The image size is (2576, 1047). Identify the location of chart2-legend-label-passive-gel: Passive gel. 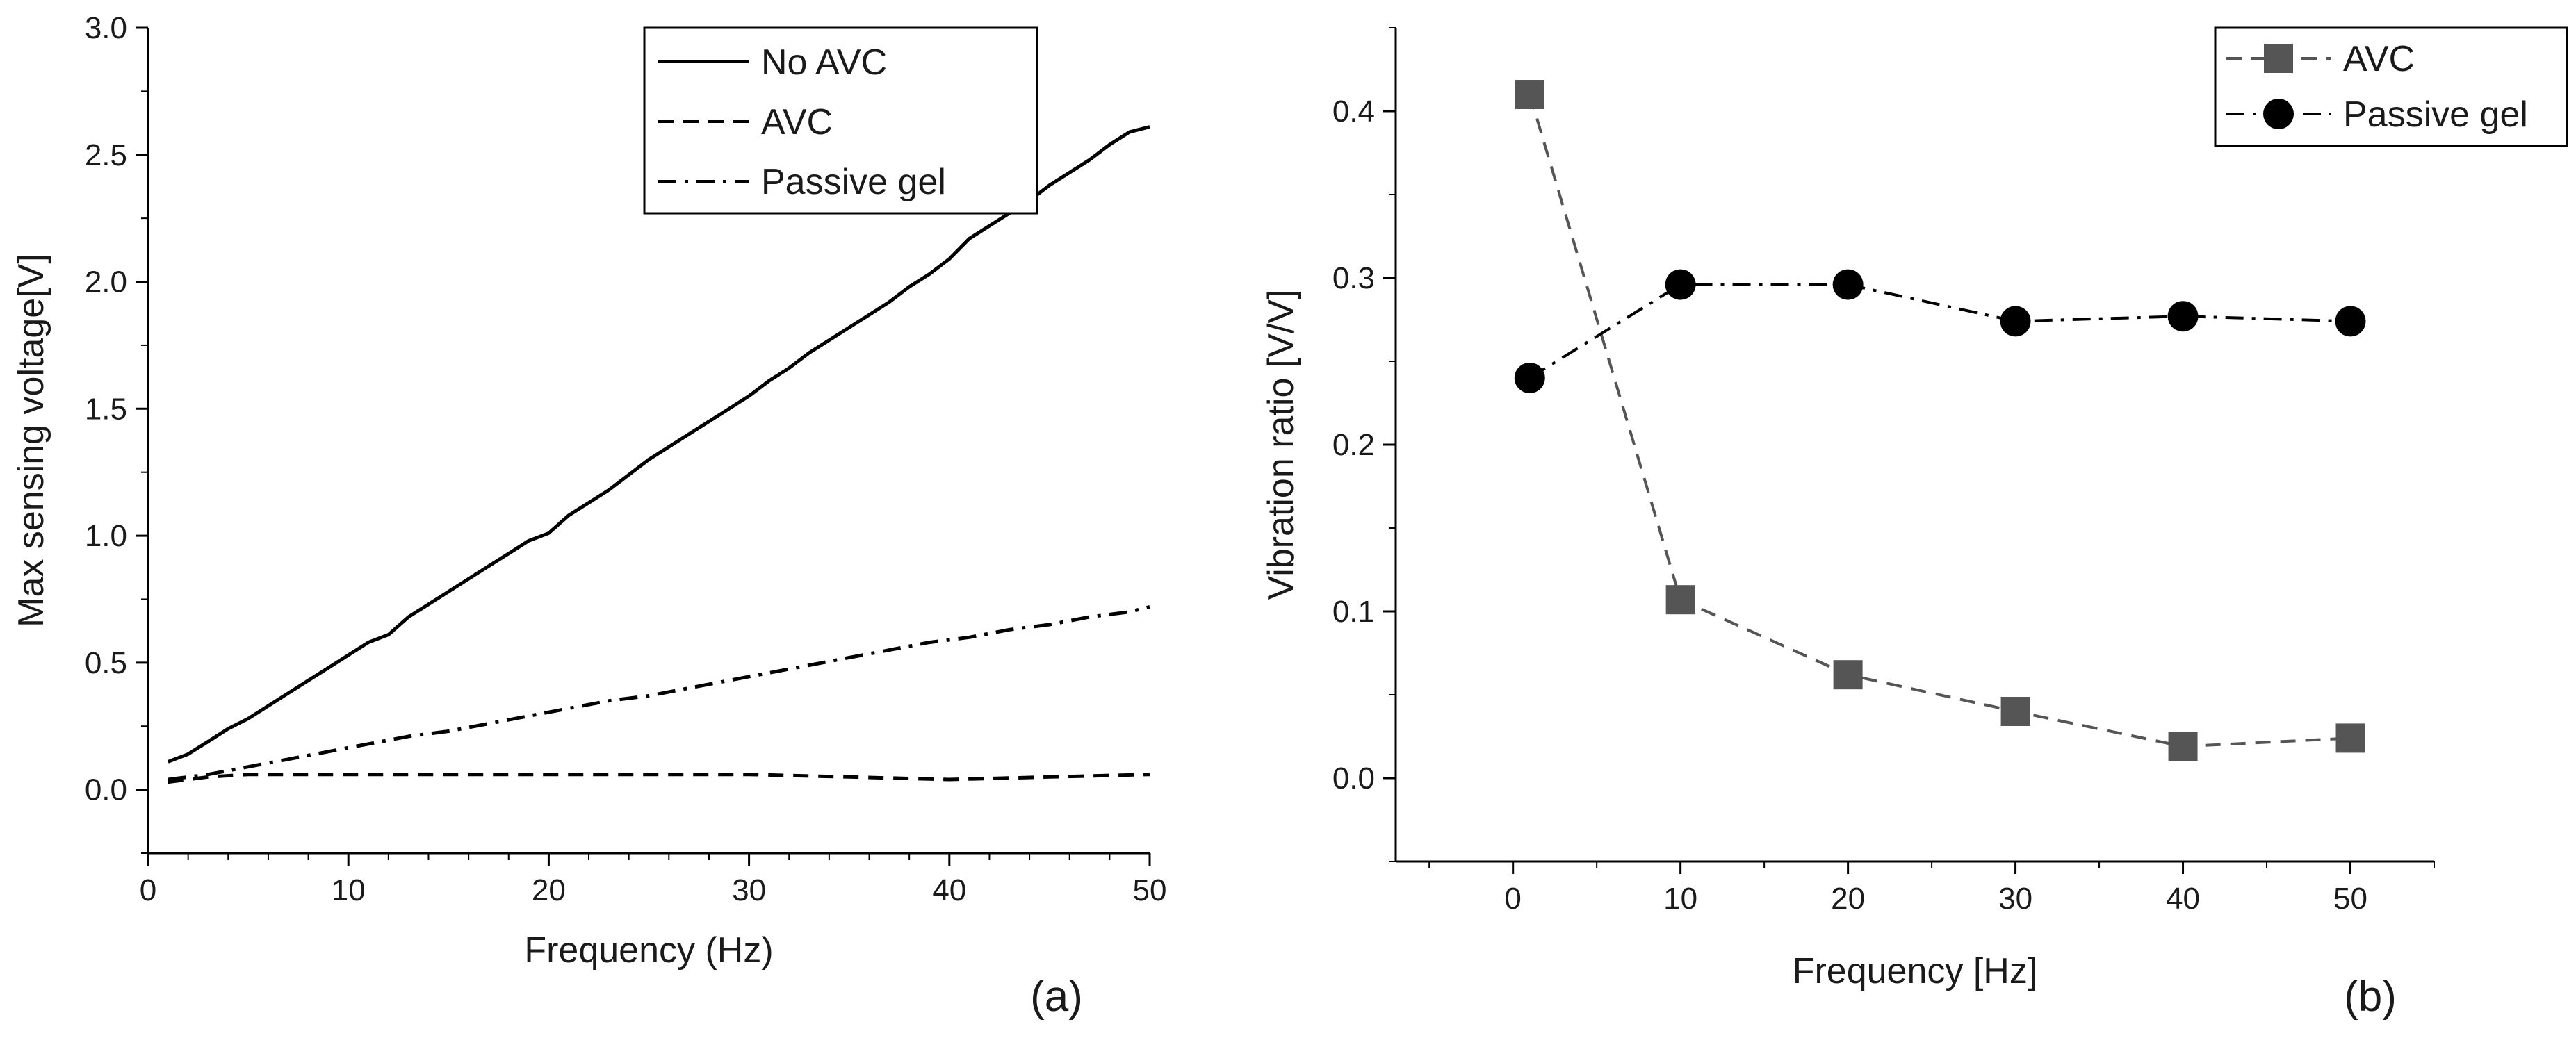
(2435, 115).